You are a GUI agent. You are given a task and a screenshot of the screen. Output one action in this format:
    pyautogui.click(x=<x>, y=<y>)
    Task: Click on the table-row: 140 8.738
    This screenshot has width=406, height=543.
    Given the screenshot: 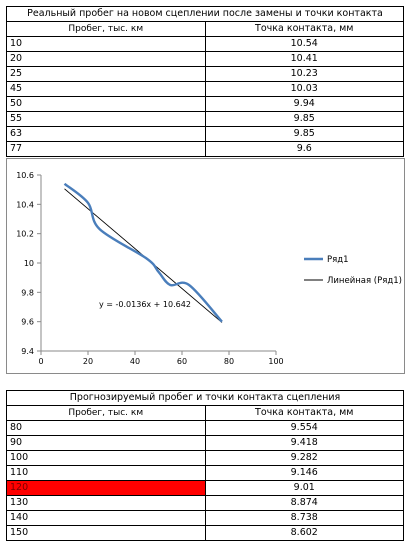 What is the action you would take?
    pyautogui.click(x=205, y=518)
    